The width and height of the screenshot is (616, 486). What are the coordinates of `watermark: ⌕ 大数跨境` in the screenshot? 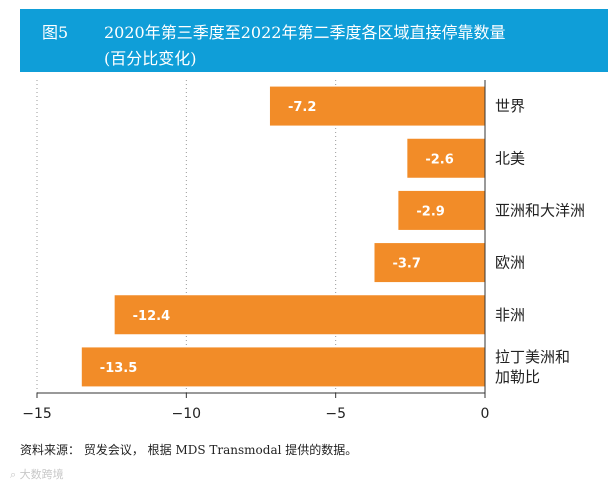 It's located at (37, 474).